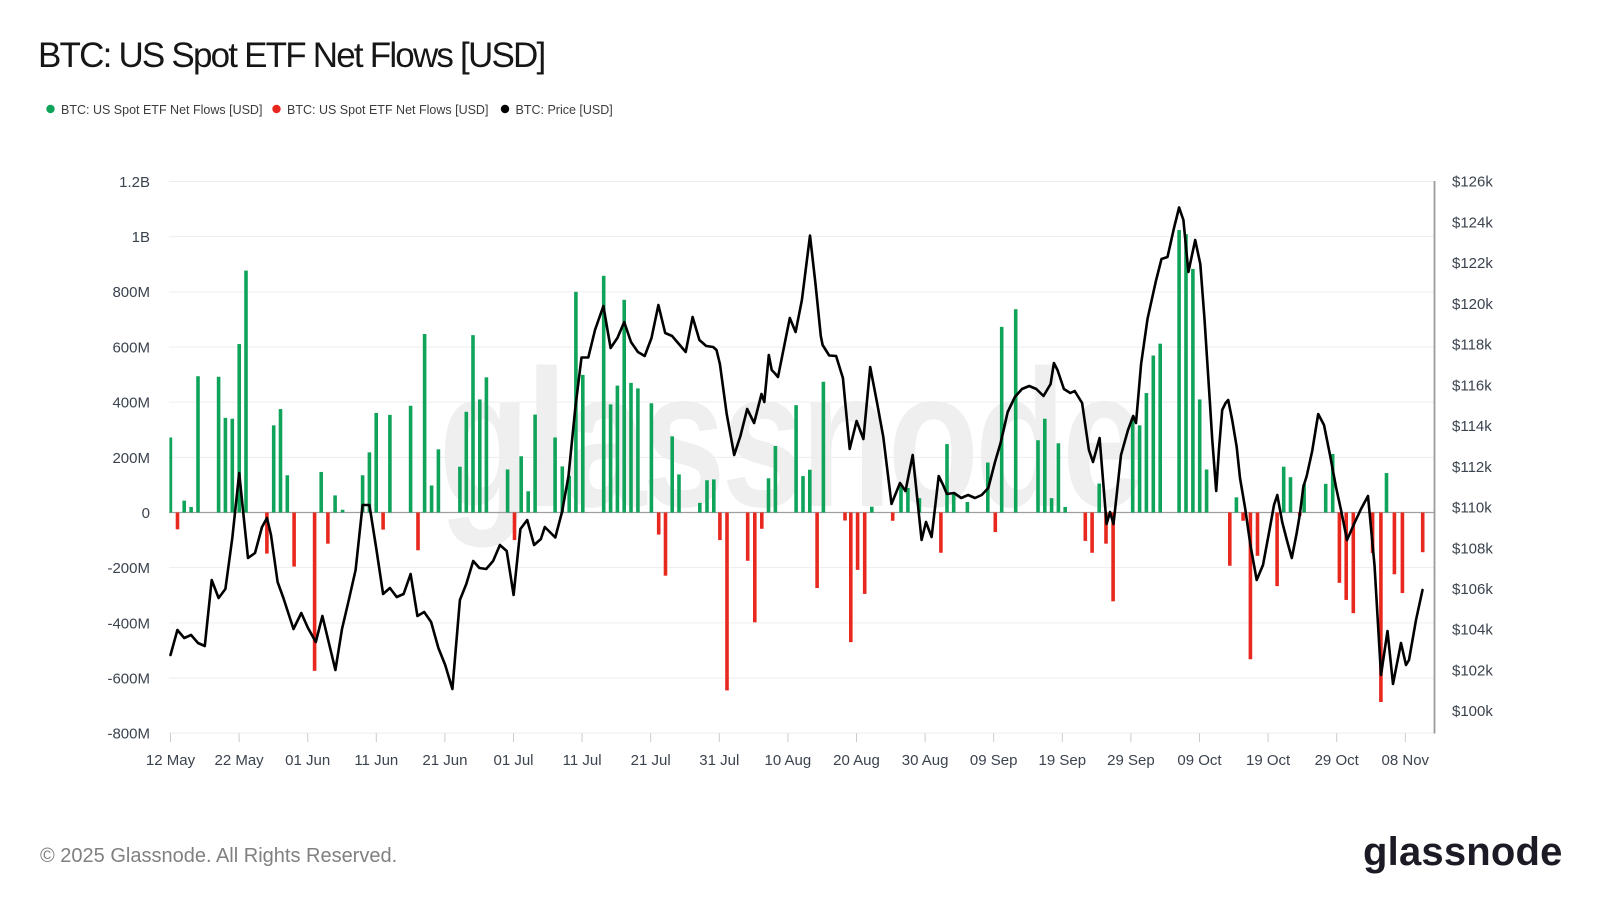  What do you see at coordinates (134, 182) in the screenshot?
I see `svg-text: 1.2B` at bounding box center [134, 182].